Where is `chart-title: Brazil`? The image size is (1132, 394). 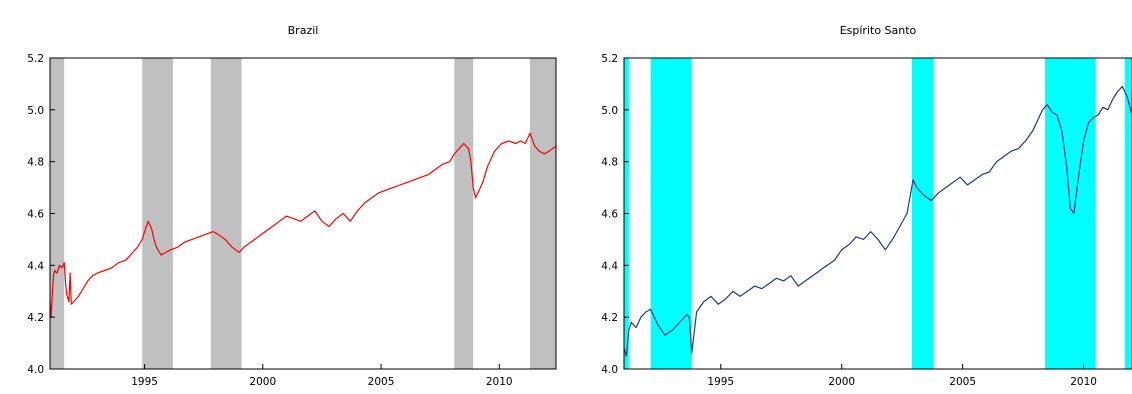
chart-title: Brazil is located at coordinates (303, 30).